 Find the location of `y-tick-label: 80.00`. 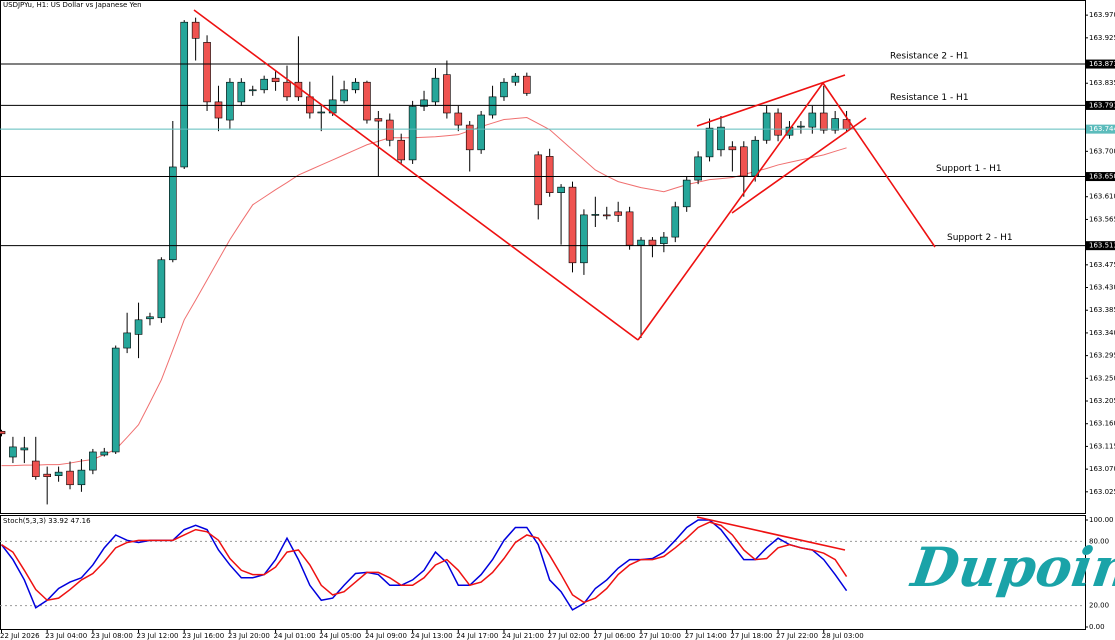

y-tick-label: 80.00 is located at coordinates (1099, 541).